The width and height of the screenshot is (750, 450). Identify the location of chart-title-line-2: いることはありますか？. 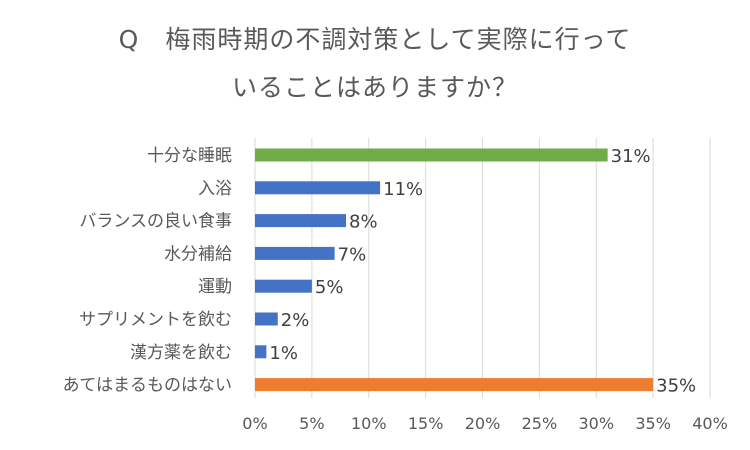
(374, 87).